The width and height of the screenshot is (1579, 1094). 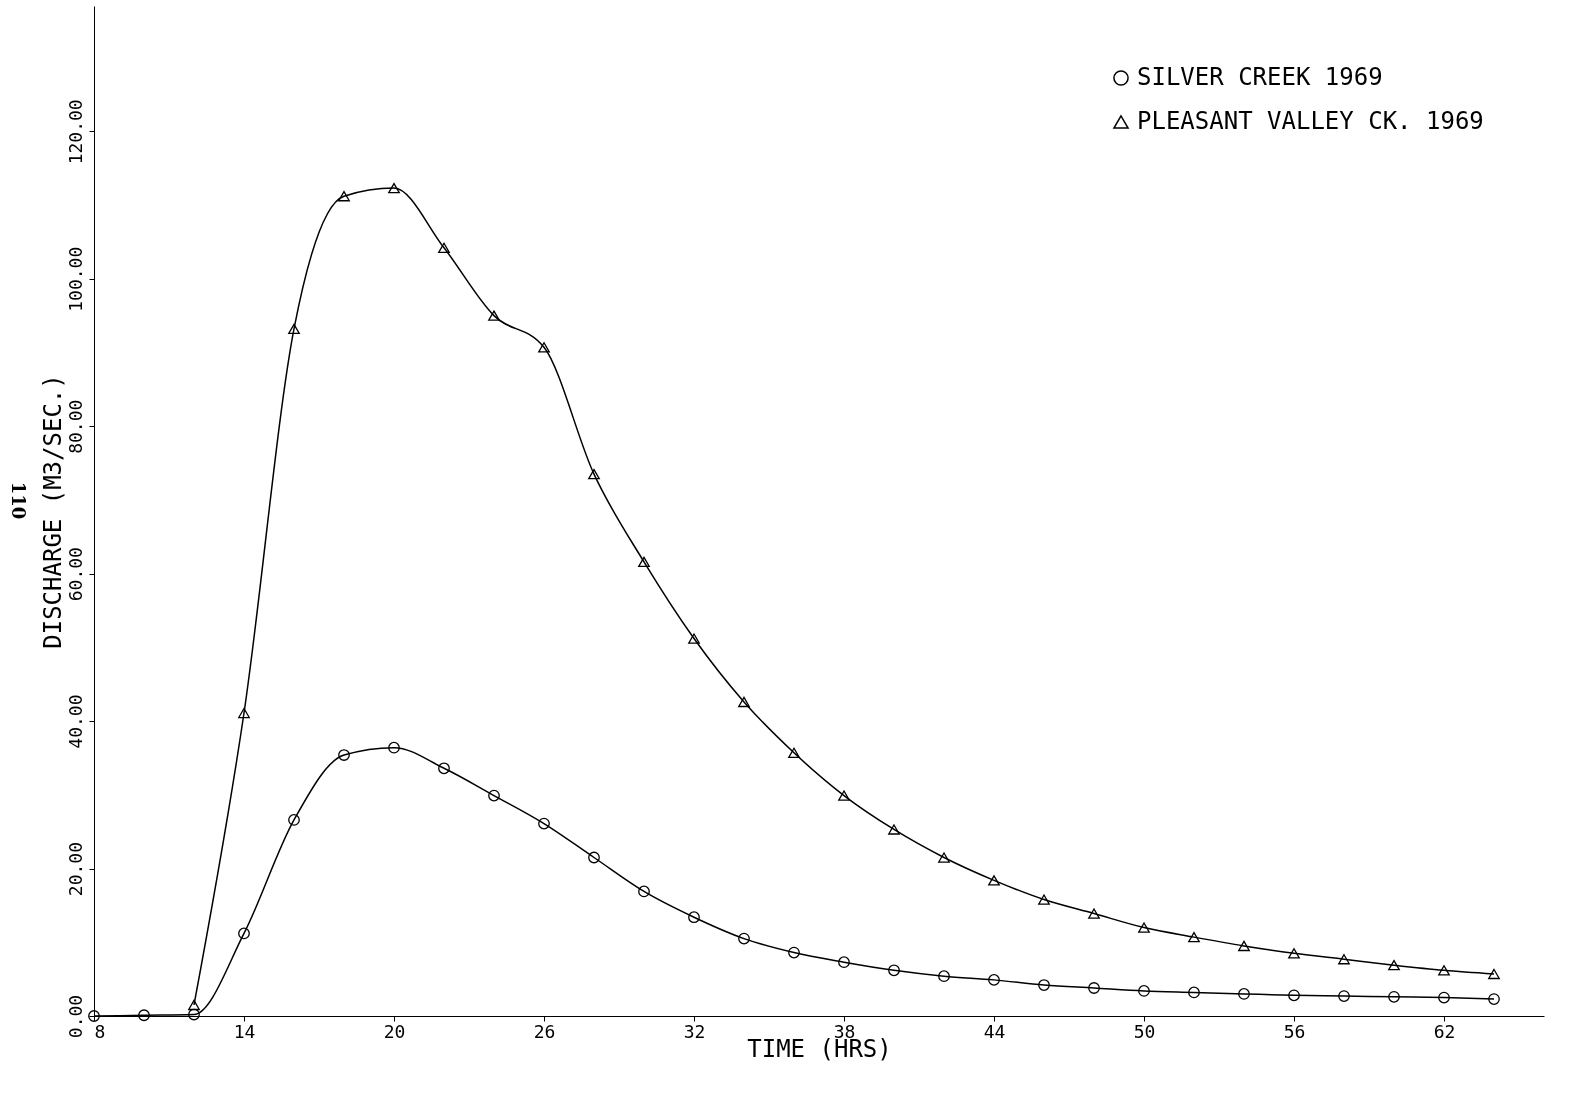 I want to click on y-axis-title: DISCHARGE (M3/SEC.), so click(x=52, y=511).